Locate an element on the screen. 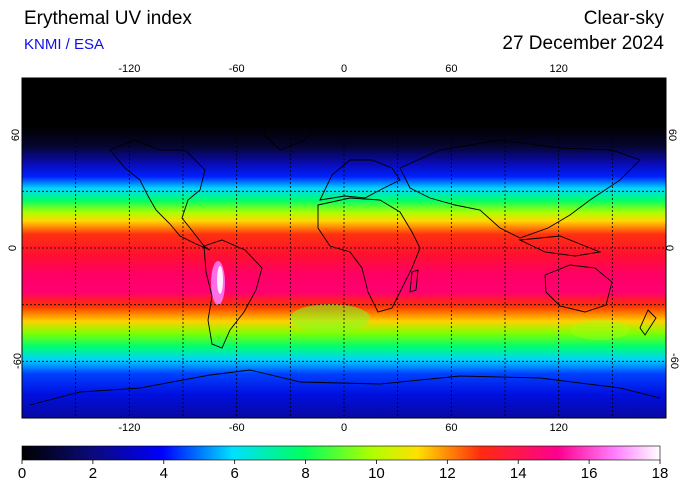 The image size is (688, 490). lon-tick-label-bottom: 0 is located at coordinates (344, 428).